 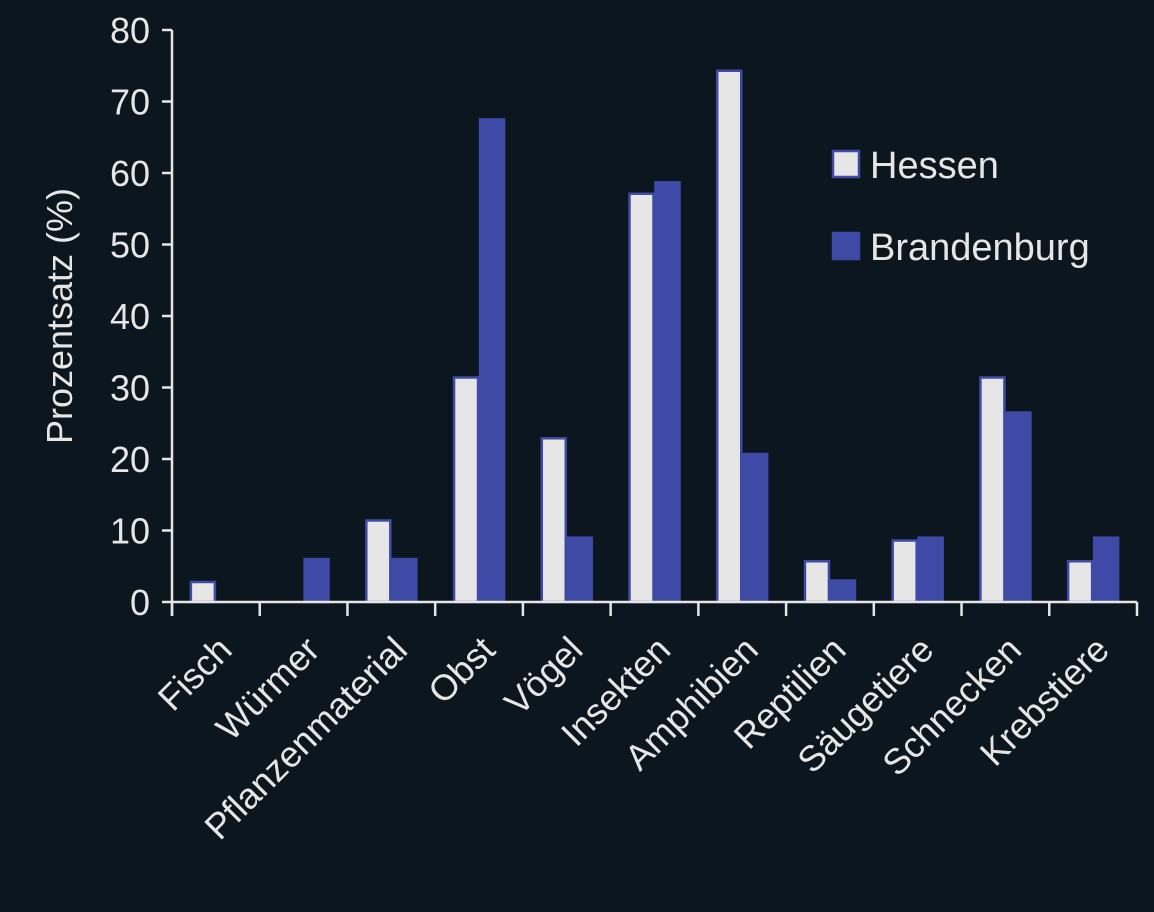 I want to click on y-tick-label: 50, so click(x=130, y=245).